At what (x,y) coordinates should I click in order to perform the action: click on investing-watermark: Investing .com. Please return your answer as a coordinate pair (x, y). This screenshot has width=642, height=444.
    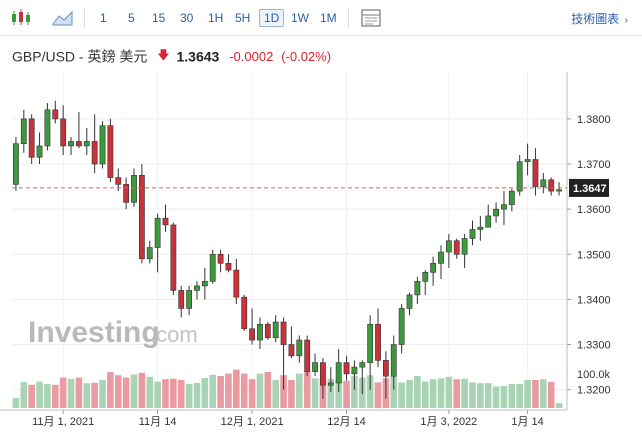
    Looking at the image, I should click on (113, 332).